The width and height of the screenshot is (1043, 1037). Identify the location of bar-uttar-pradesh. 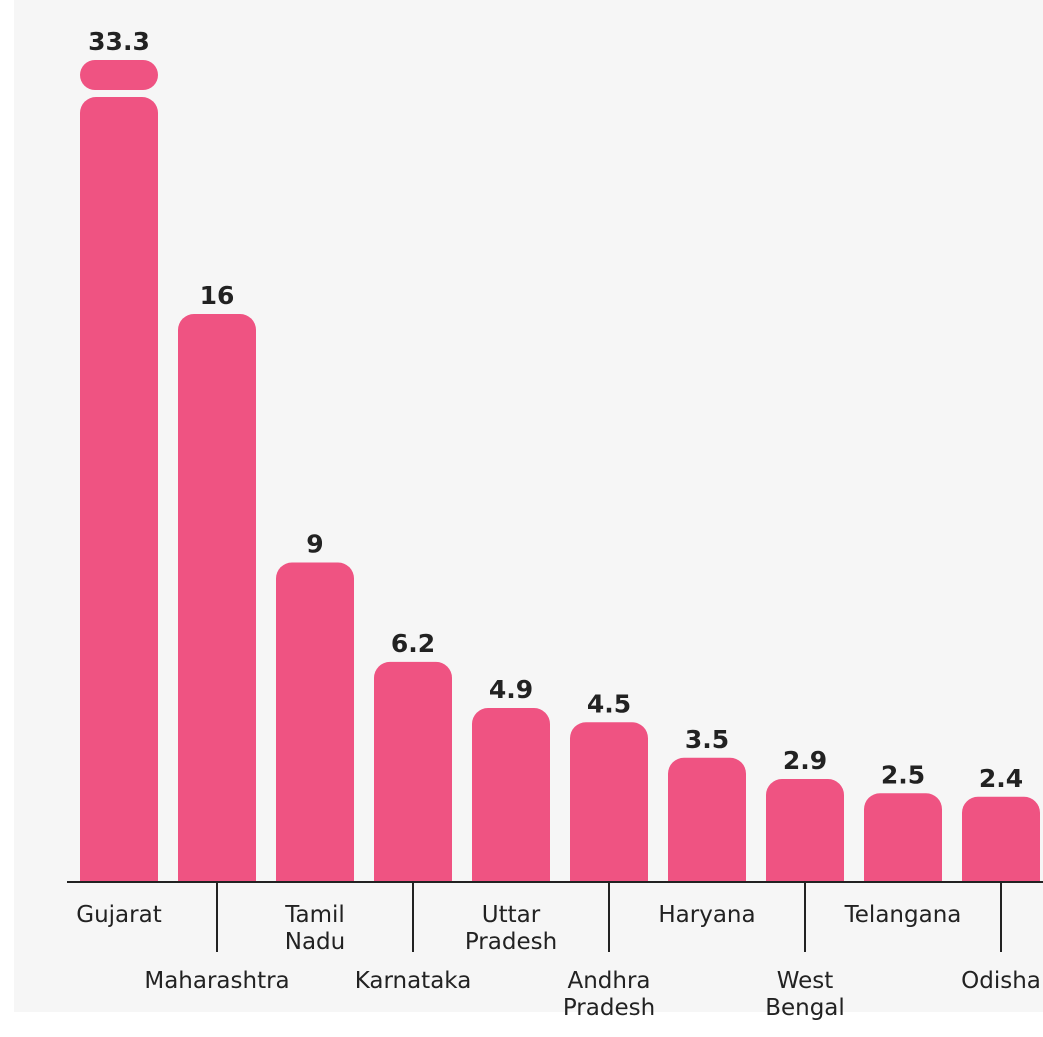
(511, 803).